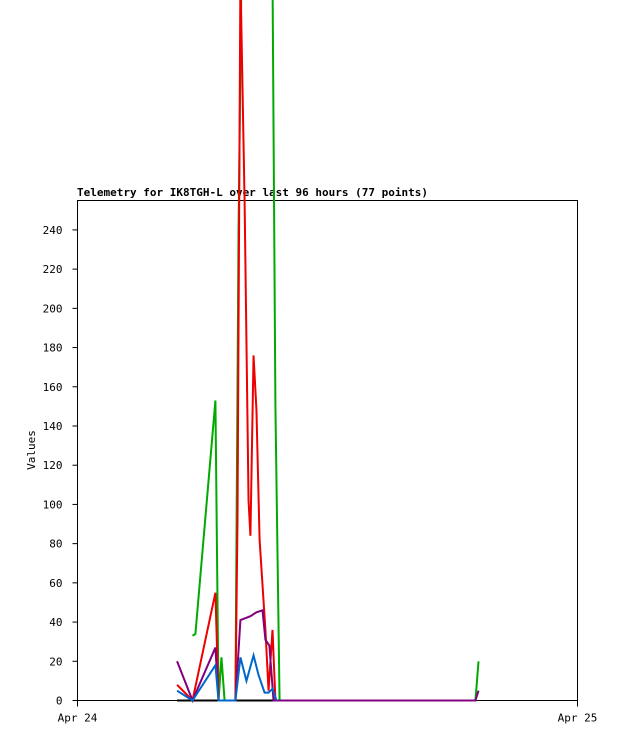 The image size is (618, 741). I want to click on y-tick-label: 60, so click(55, 583).